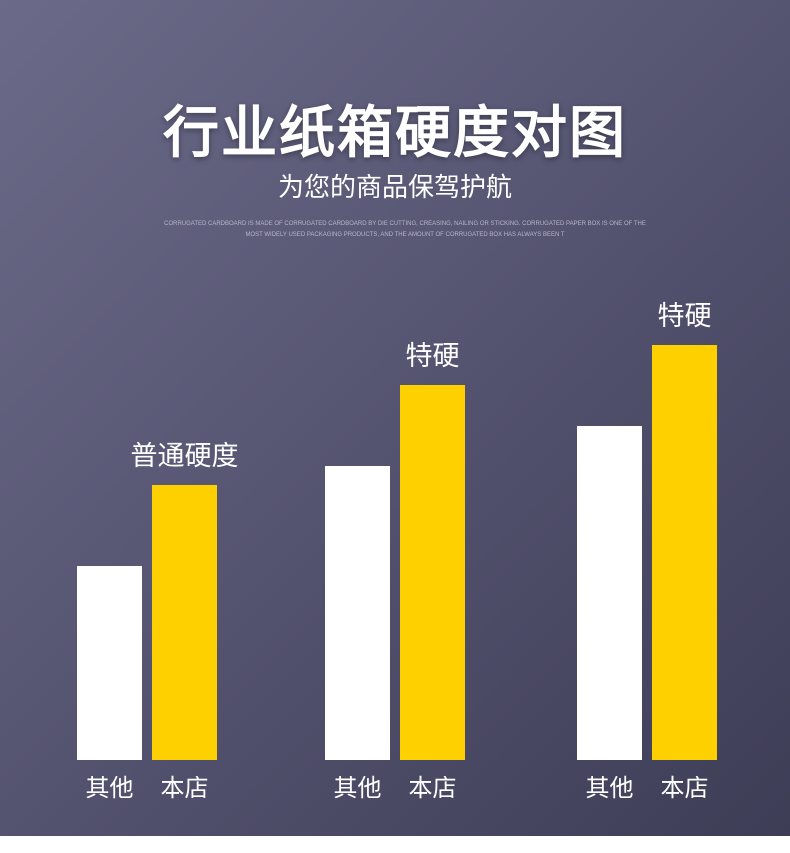 The width and height of the screenshot is (790, 853). Describe the element at coordinates (394, 188) in the screenshot. I see `page-subtitle: 为您的商品保驾护航` at that location.